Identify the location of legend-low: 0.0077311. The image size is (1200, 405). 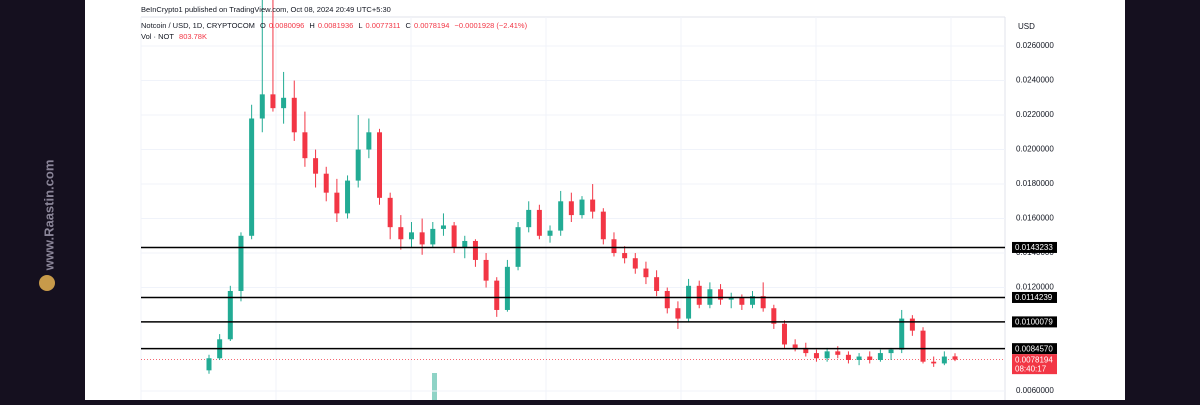
(383, 25).